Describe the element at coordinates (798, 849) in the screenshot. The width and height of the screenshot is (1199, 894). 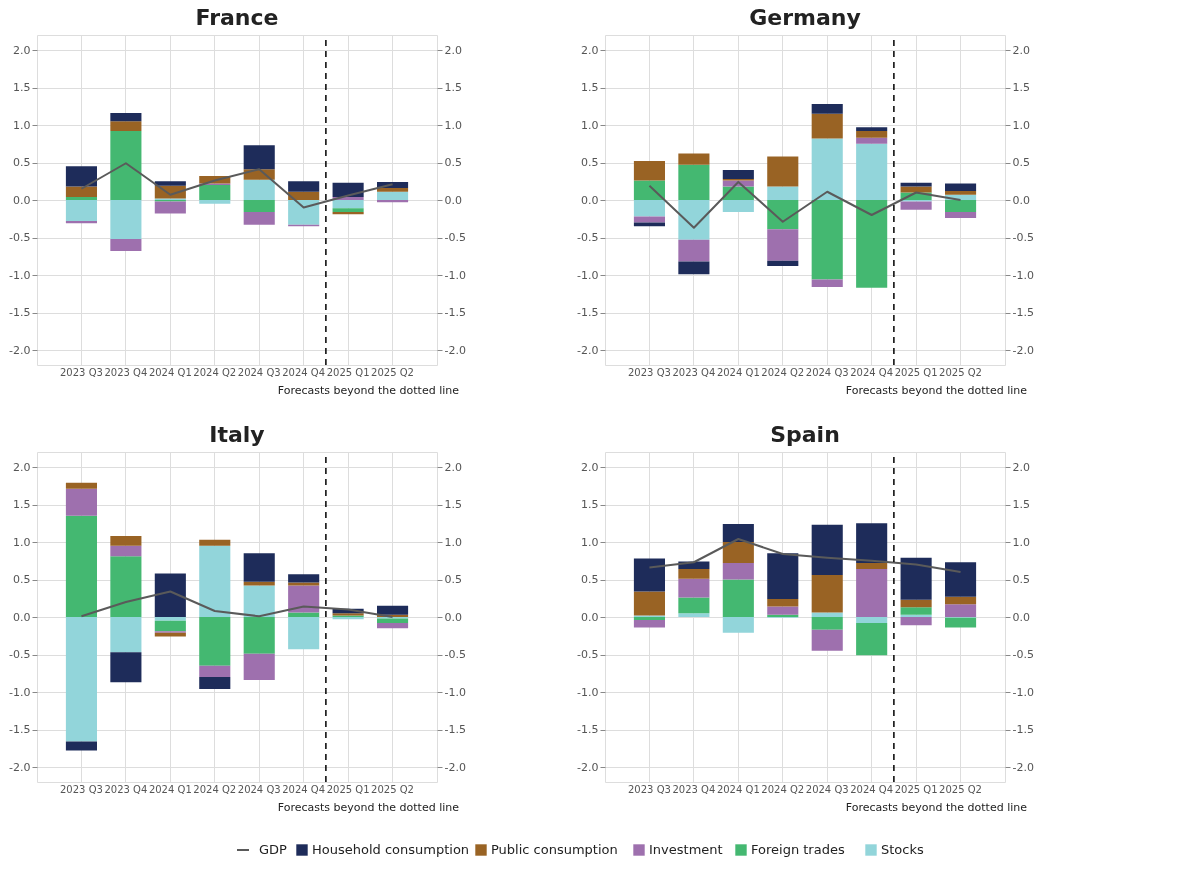
I see `legend-label: Foreign trades` at that location.